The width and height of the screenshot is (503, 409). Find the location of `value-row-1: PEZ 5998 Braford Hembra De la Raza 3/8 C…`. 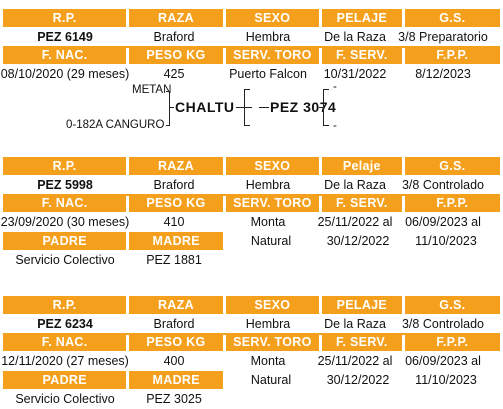

value-row-1: PEZ 5998 Braford Hembra De la Raza 3/8 C… is located at coordinates (251, 184).